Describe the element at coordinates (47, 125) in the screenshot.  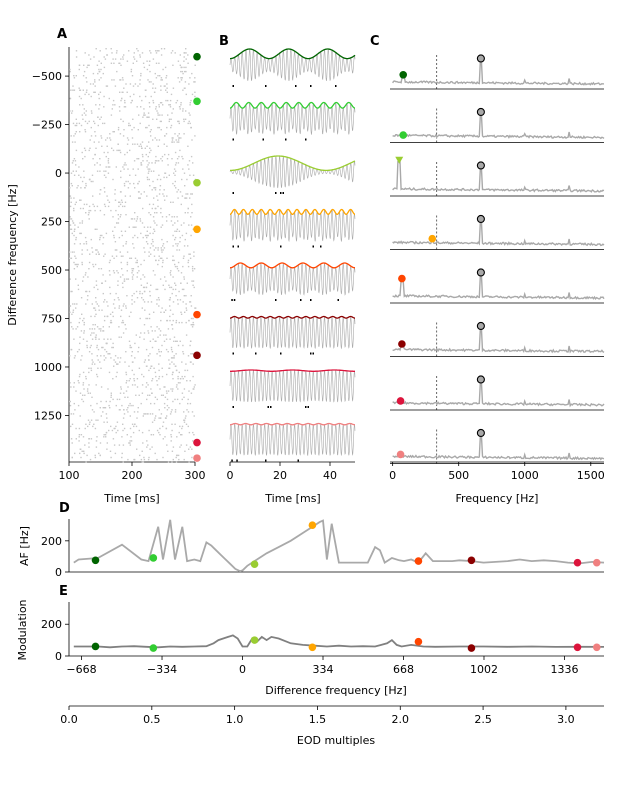
I see `panel-a-ytick-label: −250` at that location.